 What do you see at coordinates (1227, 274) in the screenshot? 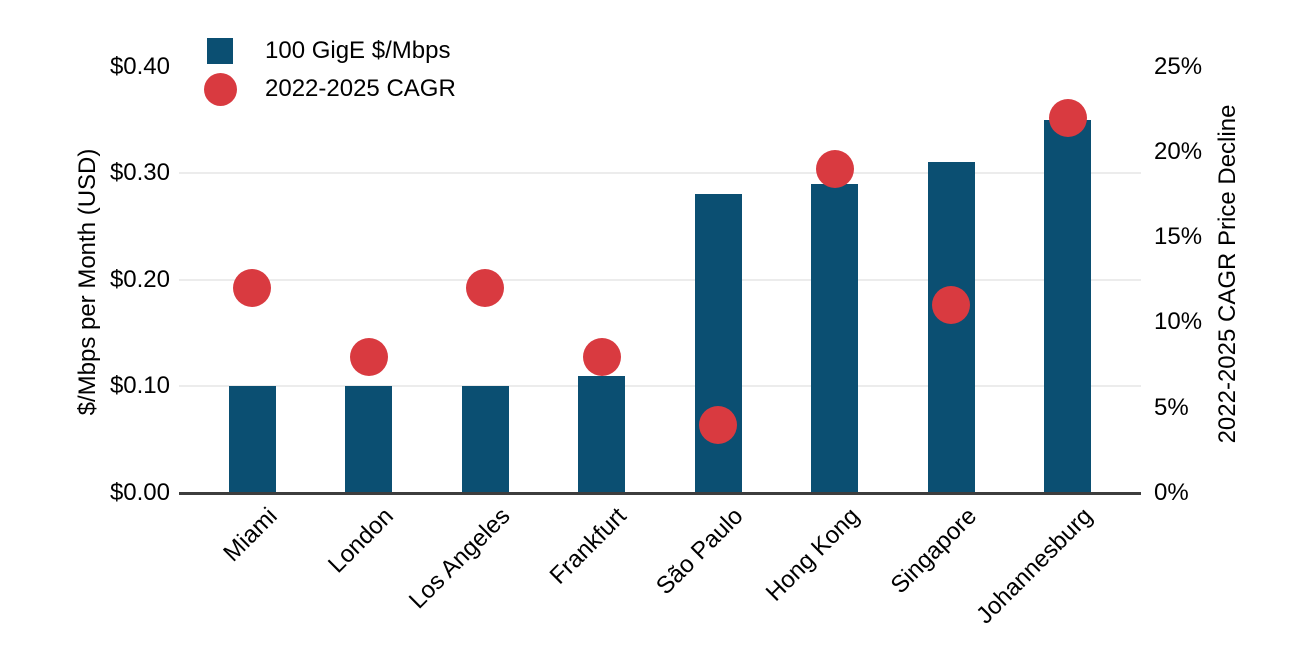
I see `right-axis-title: 2022-2025 CAGR Price Decline` at bounding box center [1227, 274].